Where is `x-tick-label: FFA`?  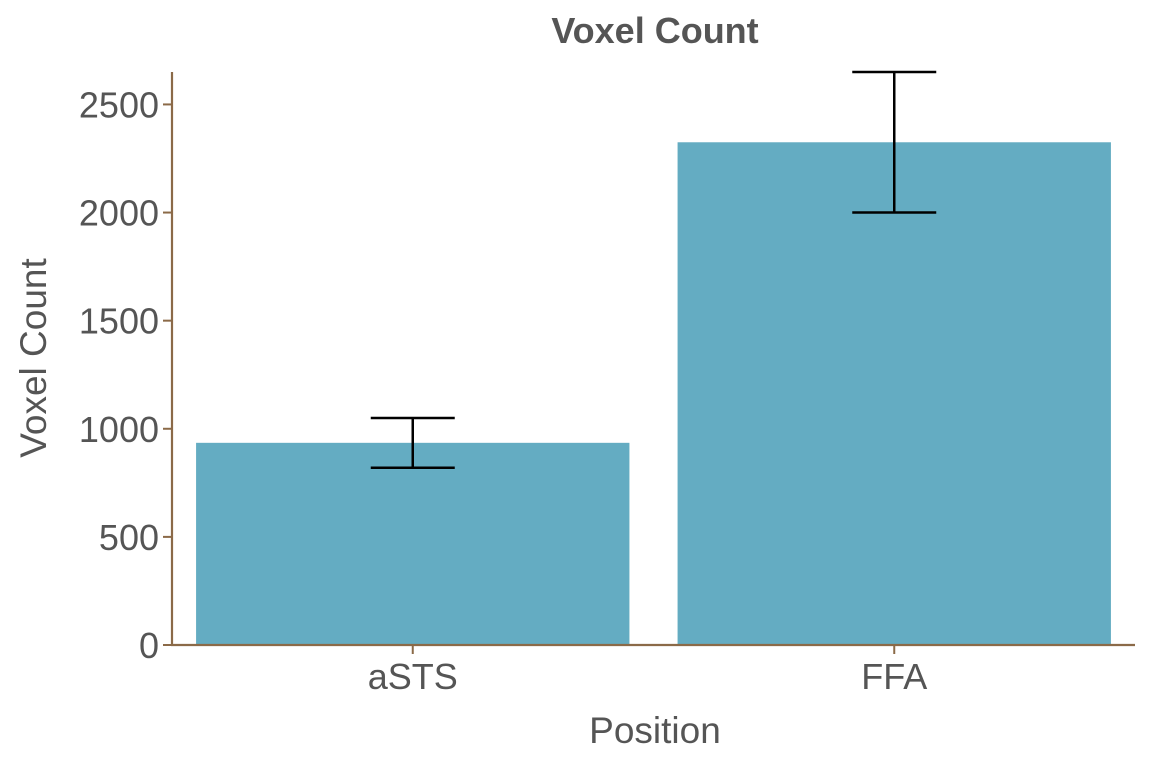
x-tick-label: FFA is located at coordinates (894, 676).